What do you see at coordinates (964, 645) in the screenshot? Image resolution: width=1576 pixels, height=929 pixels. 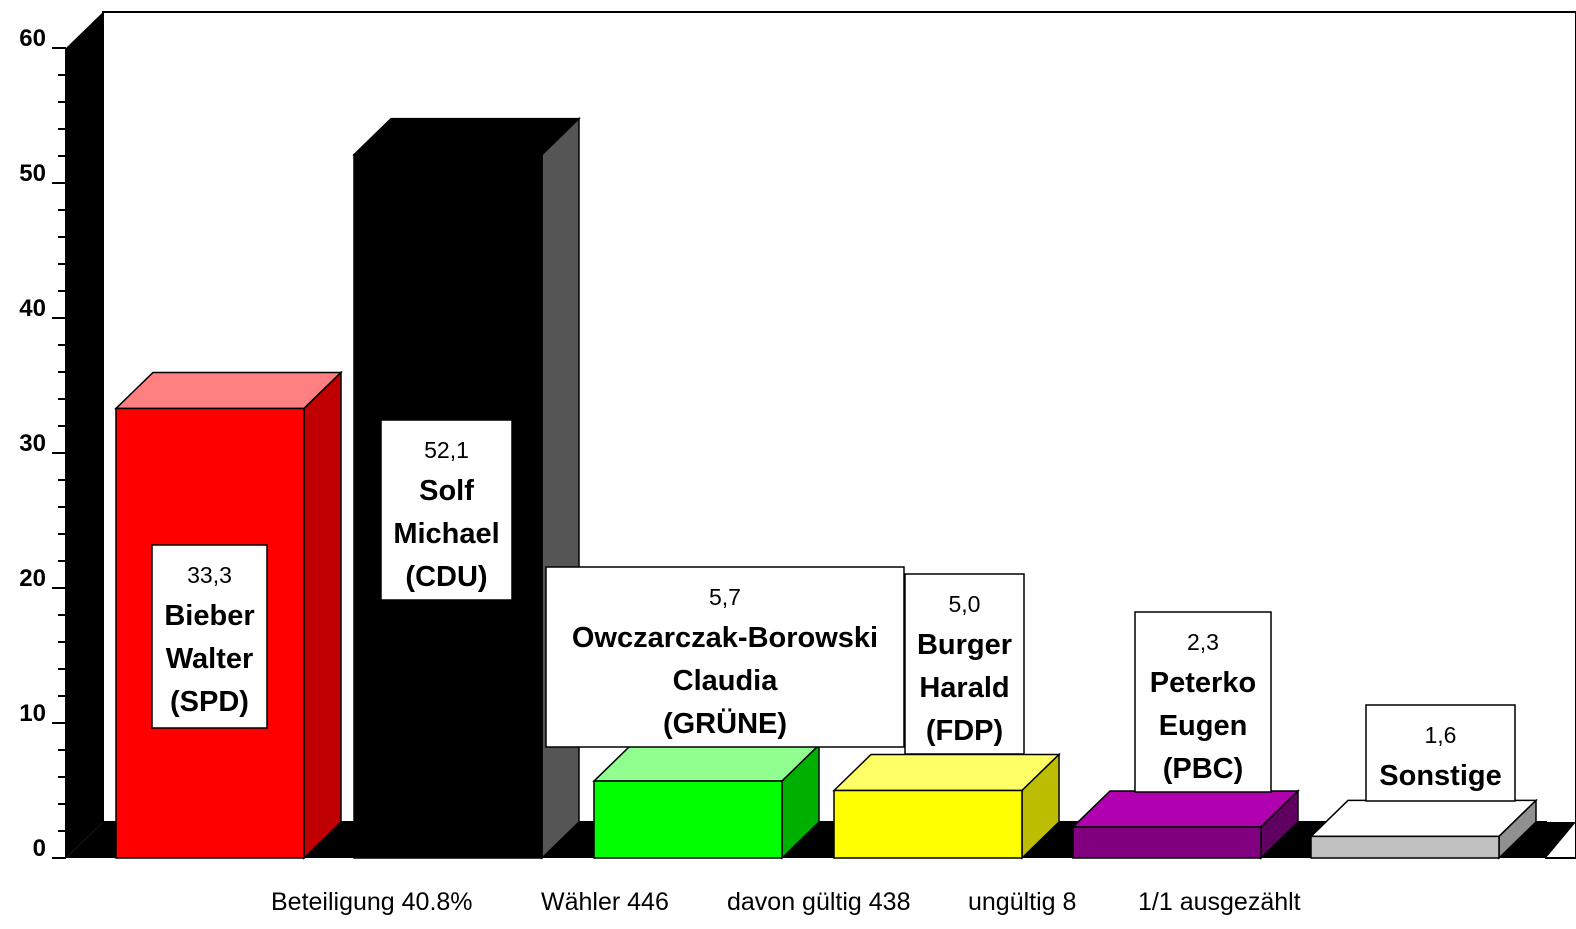 I see `candidate-label-line: Burger` at bounding box center [964, 645].